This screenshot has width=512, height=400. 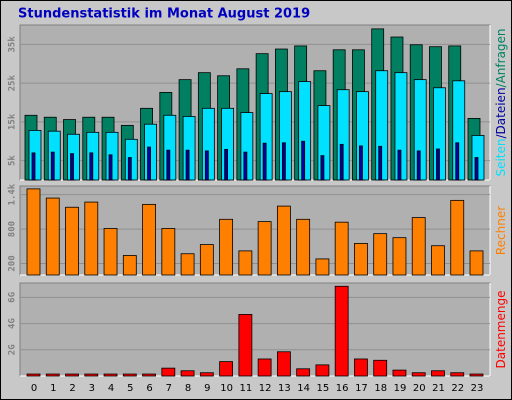 What do you see at coordinates (13, 297) in the screenshot?
I see `y-tick-label: 6G` at bounding box center [13, 297].